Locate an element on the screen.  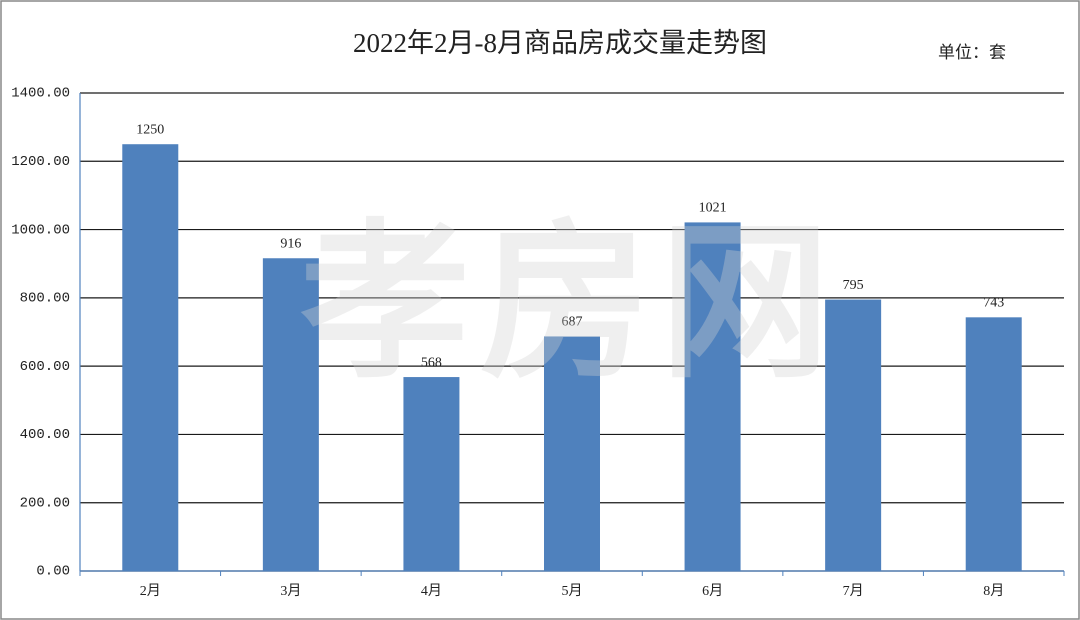
x-tick-label: 8月 is located at coordinates (993, 591).